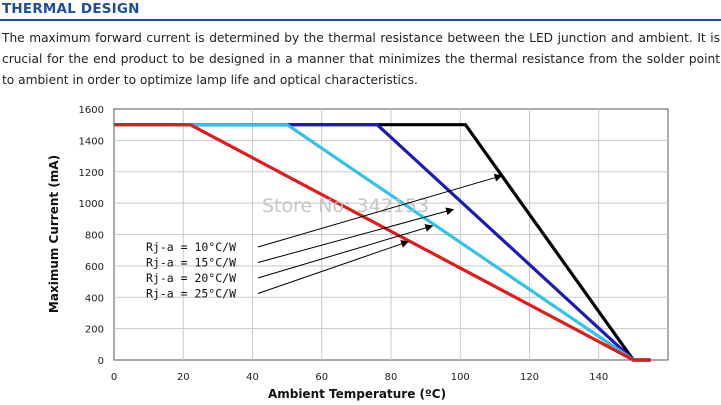 The height and width of the screenshot is (405, 721). Describe the element at coordinates (91, 110) in the screenshot. I see `y-tick-label: 1600` at that location.